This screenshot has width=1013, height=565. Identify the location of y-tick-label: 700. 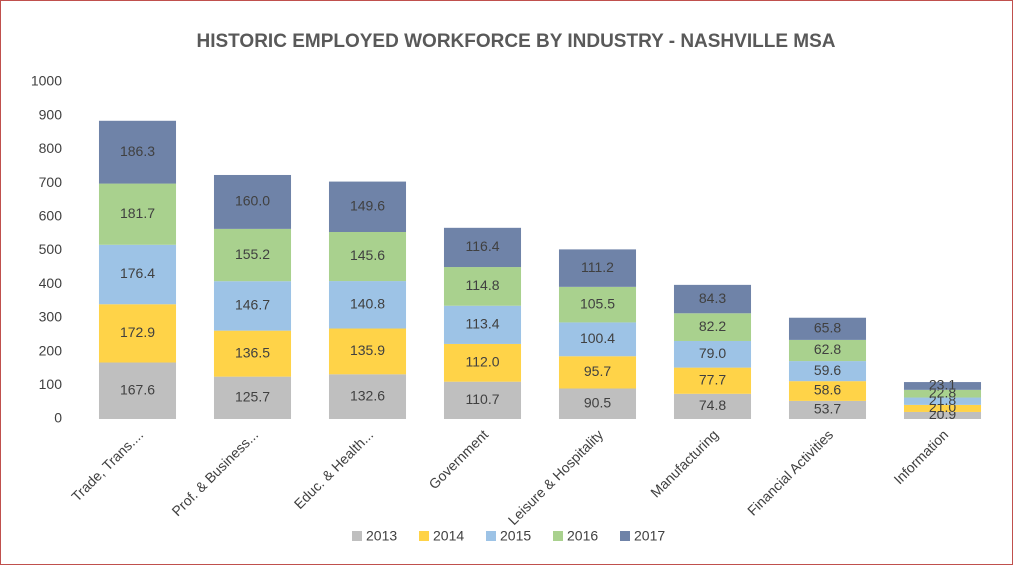
(51, 182).